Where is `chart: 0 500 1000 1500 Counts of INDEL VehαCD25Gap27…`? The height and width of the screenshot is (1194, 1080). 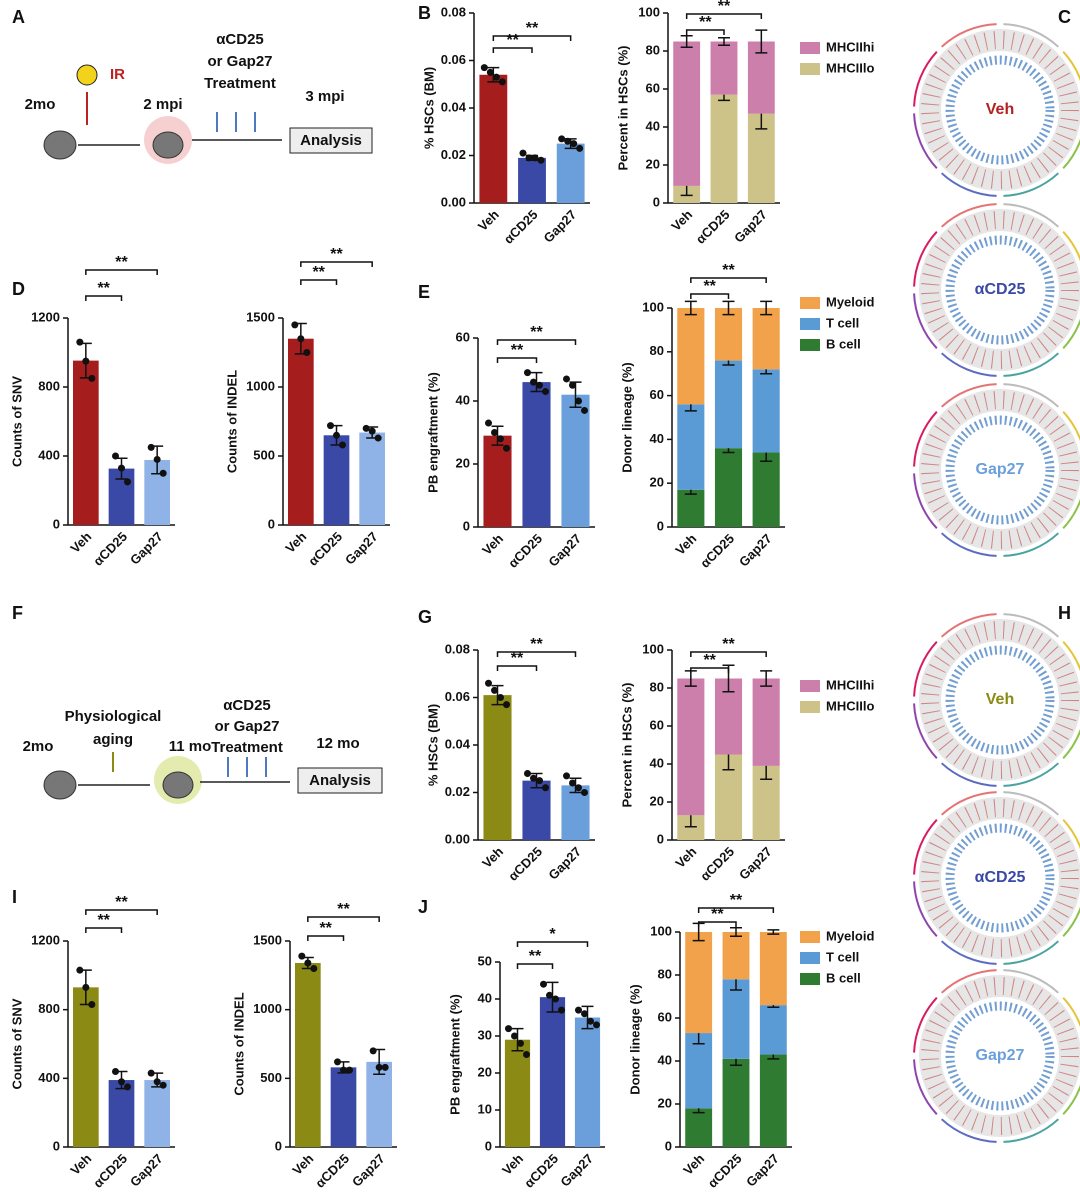 chart: 0 500 1000 1500 Counts of INDEL VehαCD25Gap27… is located at coordinates (307, 407).